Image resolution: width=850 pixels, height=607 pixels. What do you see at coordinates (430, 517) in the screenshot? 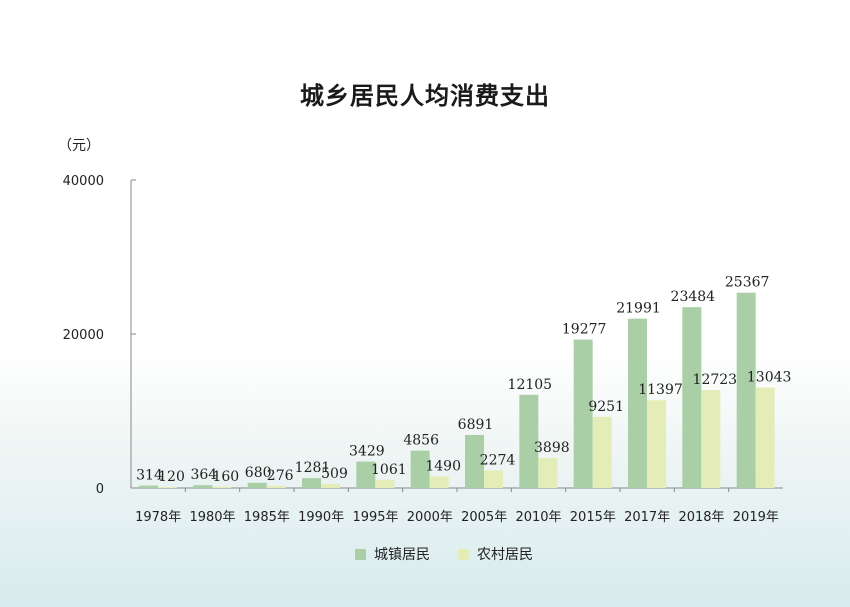
I see `x-tick-label: 2000年` at bounding box center [430, 517].